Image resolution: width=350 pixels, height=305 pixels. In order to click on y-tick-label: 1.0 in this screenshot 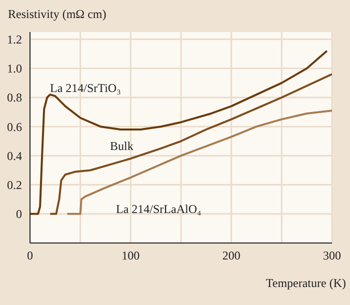, I will do `click(14, 69)`.